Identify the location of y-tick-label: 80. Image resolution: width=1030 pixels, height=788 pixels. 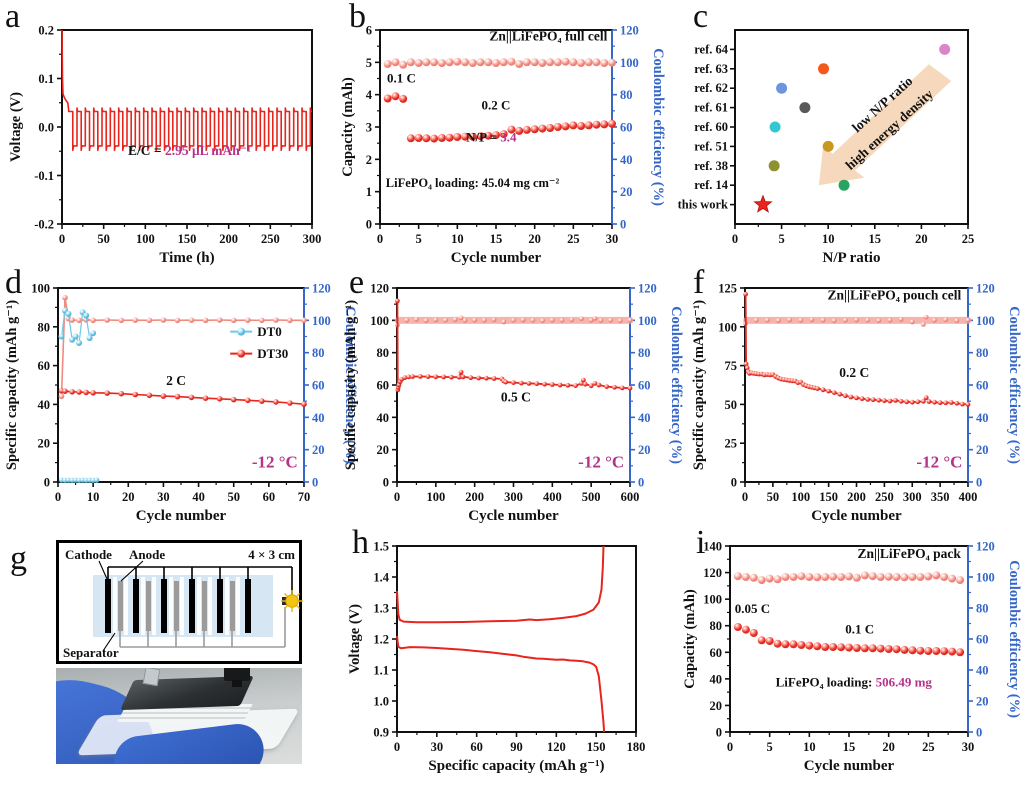
(383, 353).